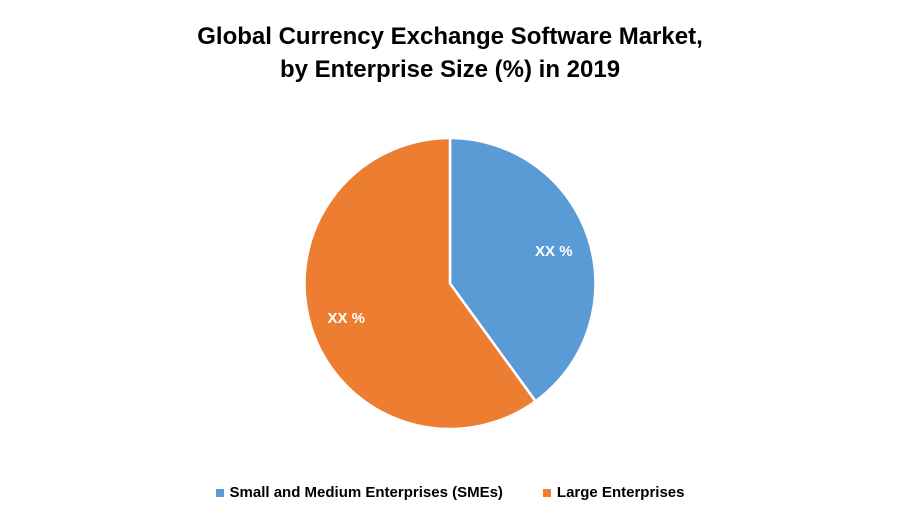  I want to click on legend-label-large: Large Enterprises, so click(620, 492).